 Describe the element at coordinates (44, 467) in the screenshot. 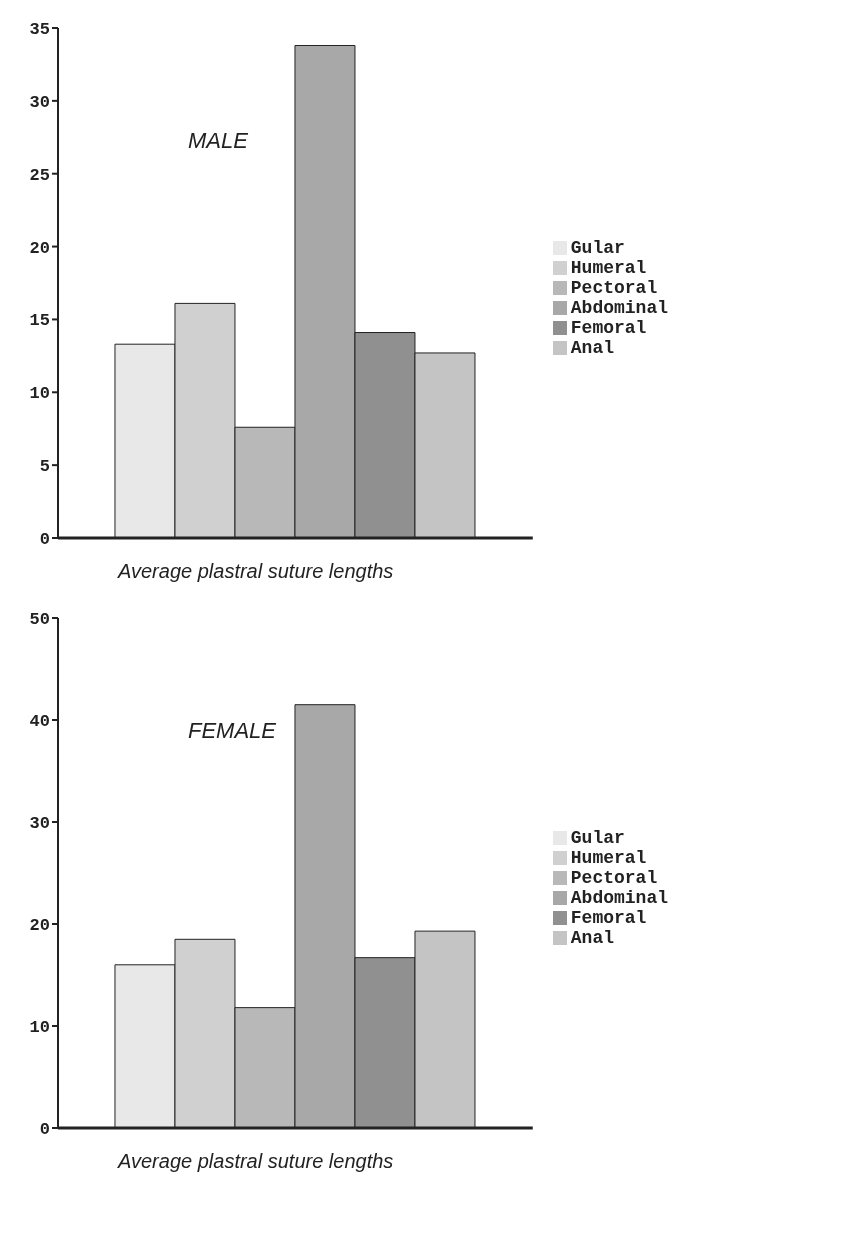

I see `y-tick-label: 5` at that location.